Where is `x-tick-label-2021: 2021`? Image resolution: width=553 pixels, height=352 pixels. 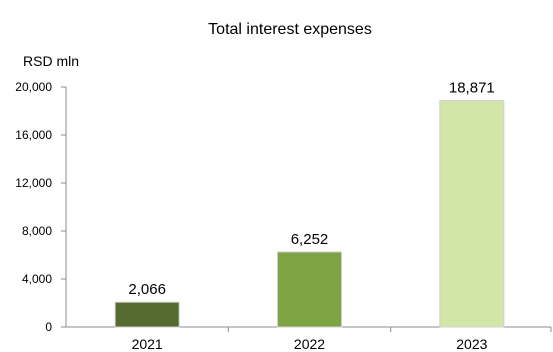
x-tick-label-2021: 2021 is located at coordinates (147, 344).